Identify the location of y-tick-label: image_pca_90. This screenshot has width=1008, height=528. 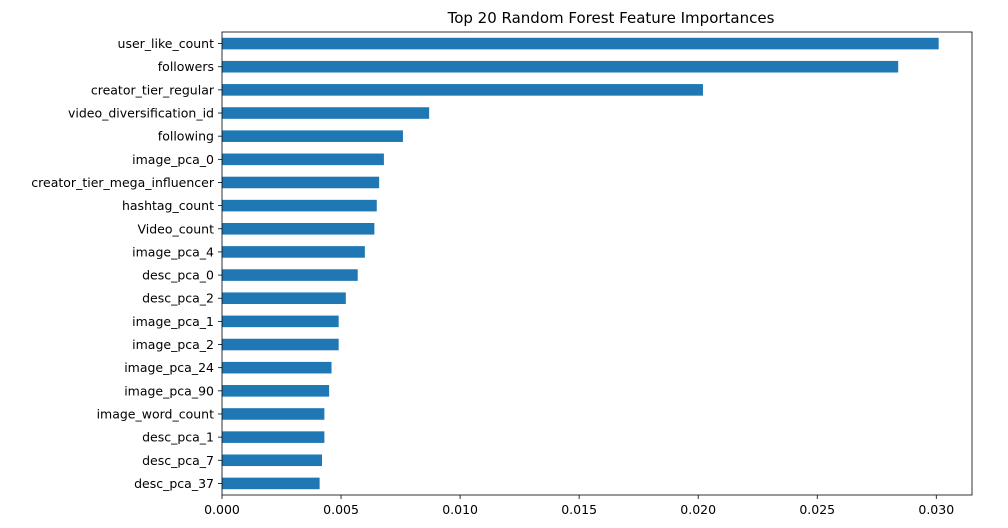
(169, 390).